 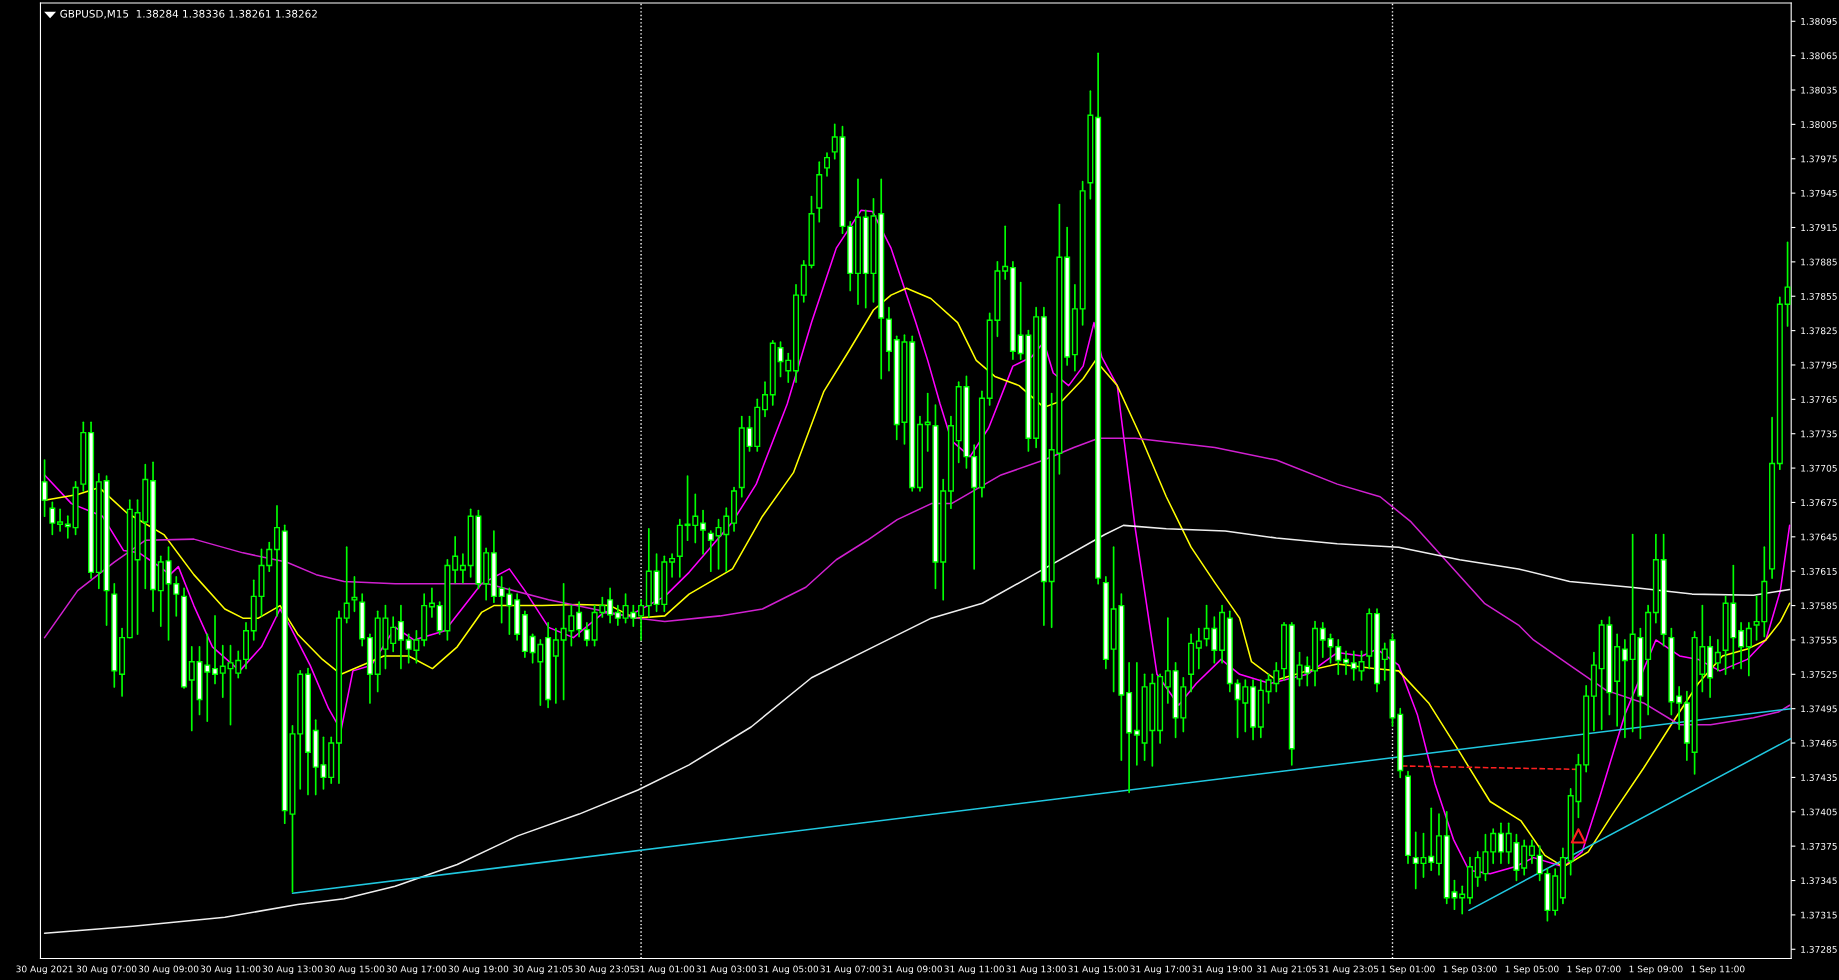 What do you see at coordinates (1819, 812) in the screenshot?
I see `y-tick-label: 1.37405` at bounding box center [1819, 812].